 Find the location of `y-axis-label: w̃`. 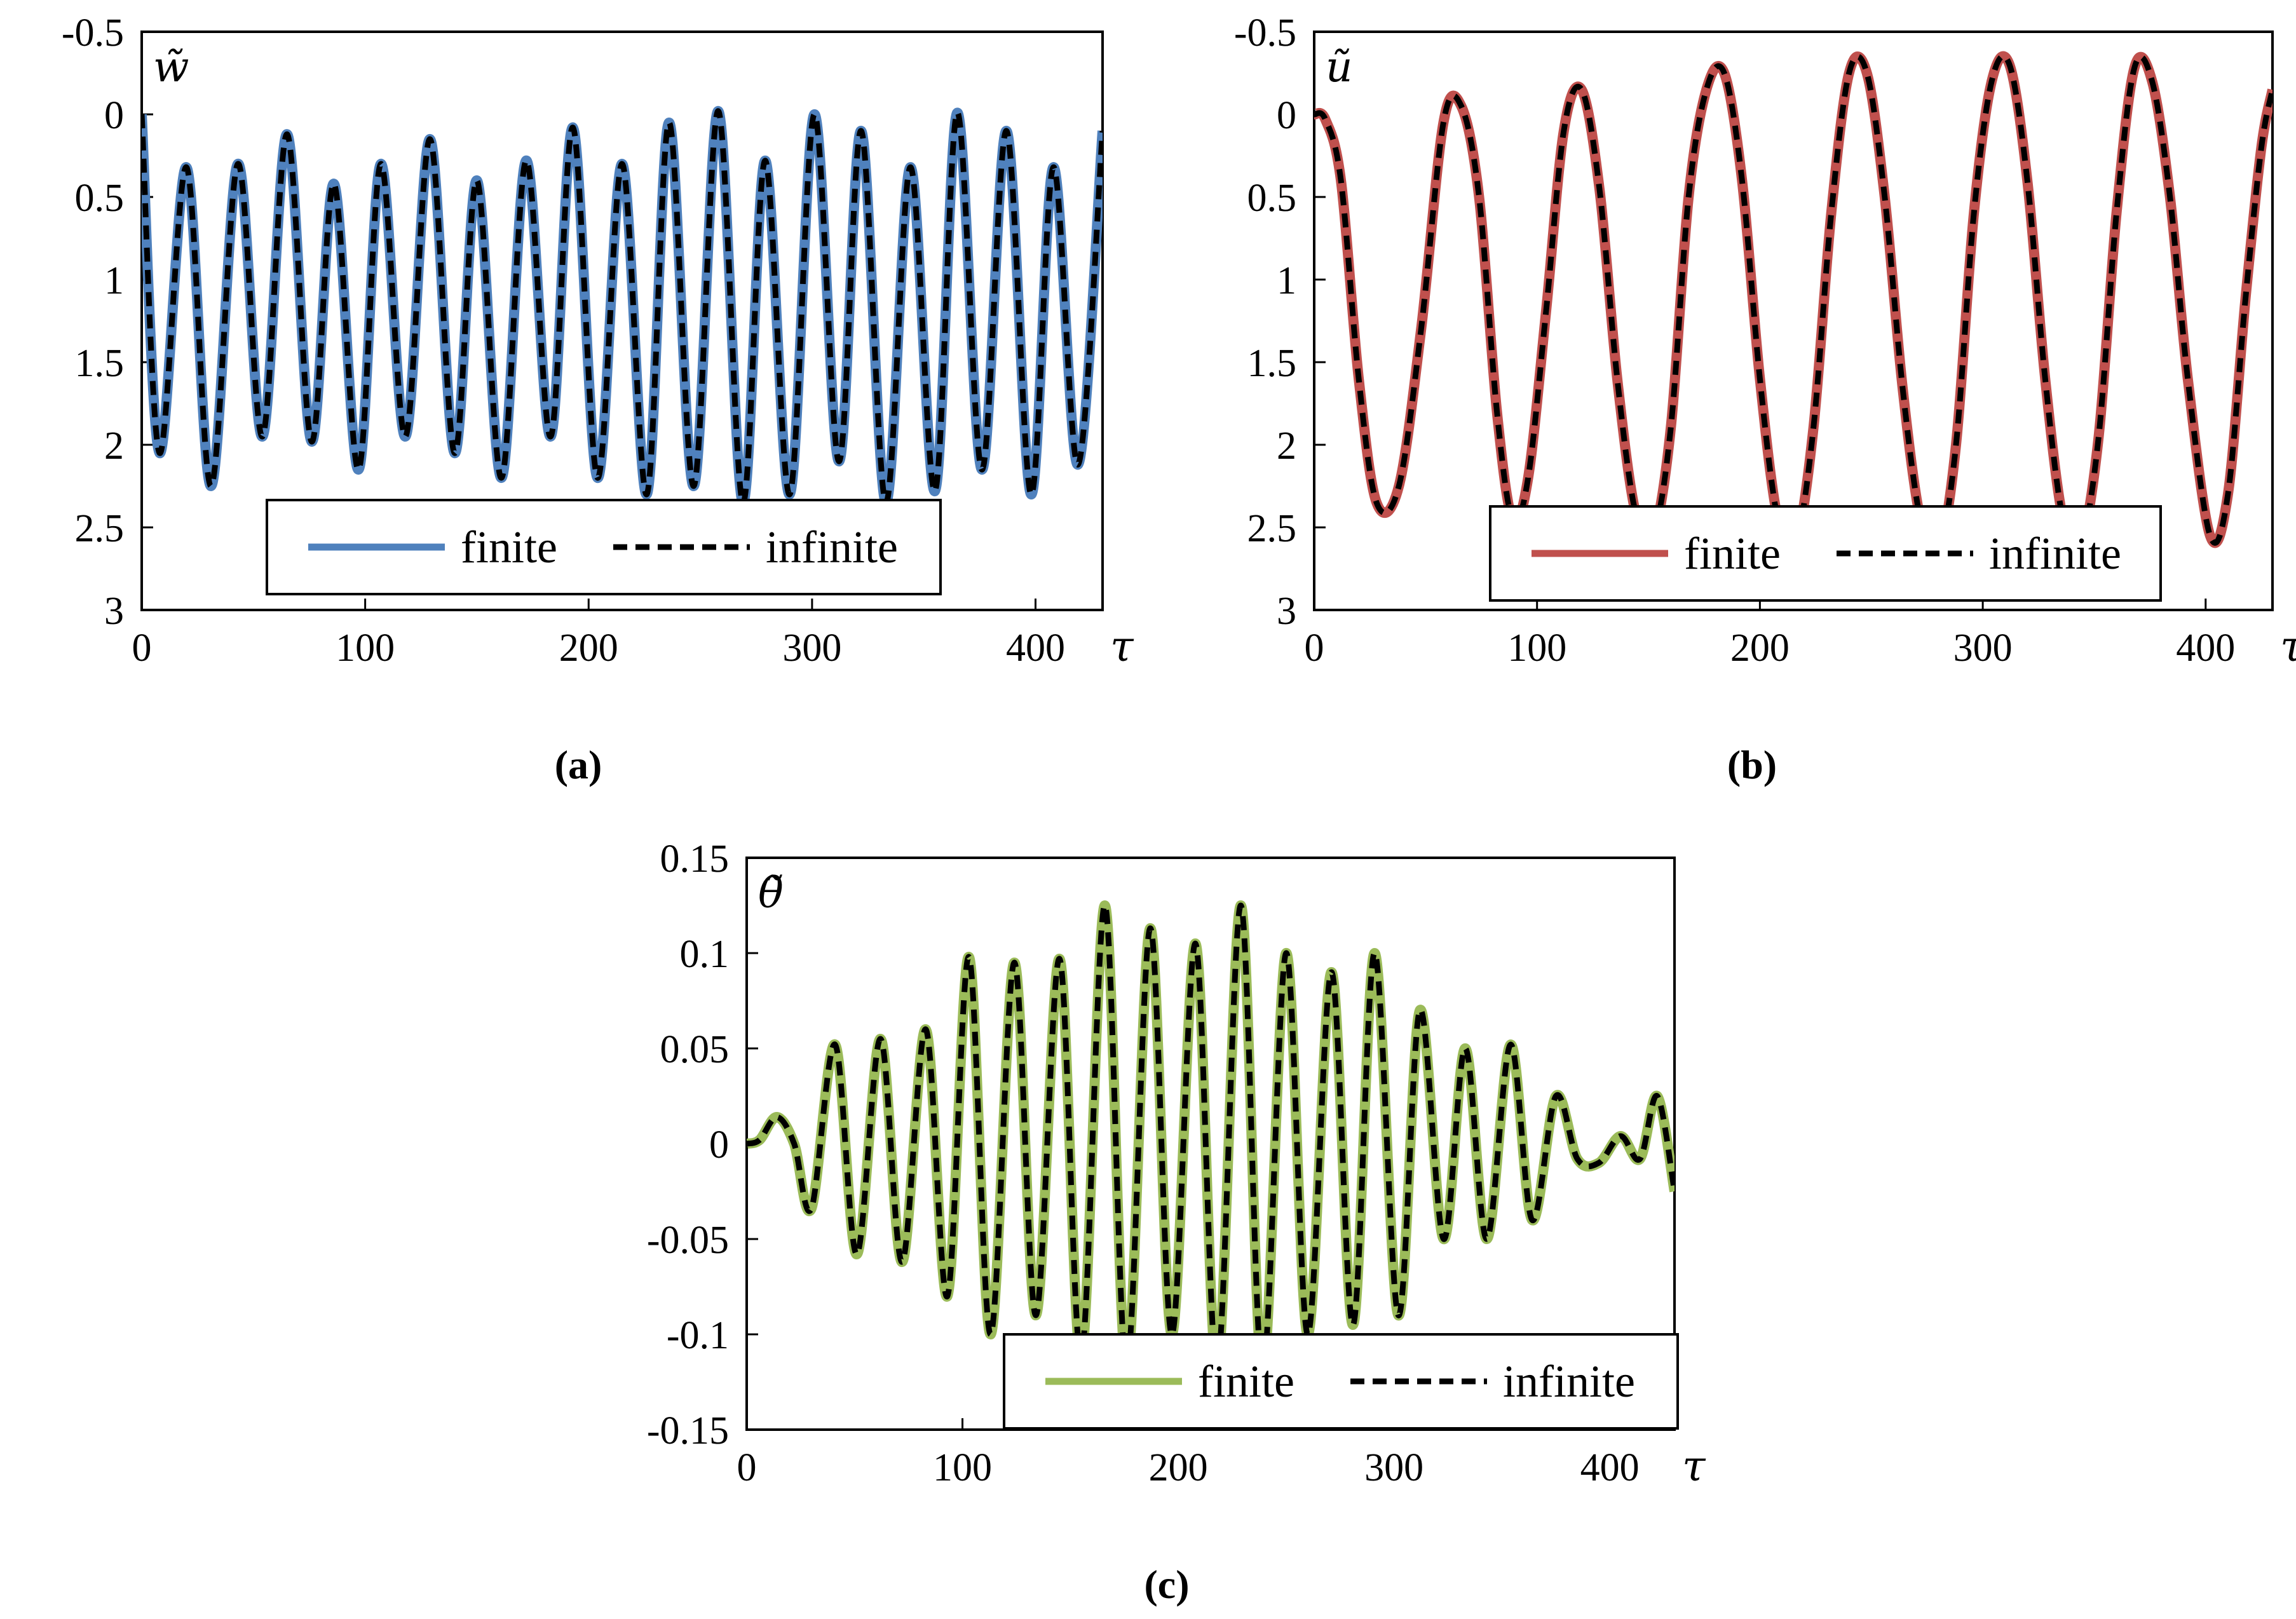

y-axis-label: w̃ is located at coordinates (171, 67).